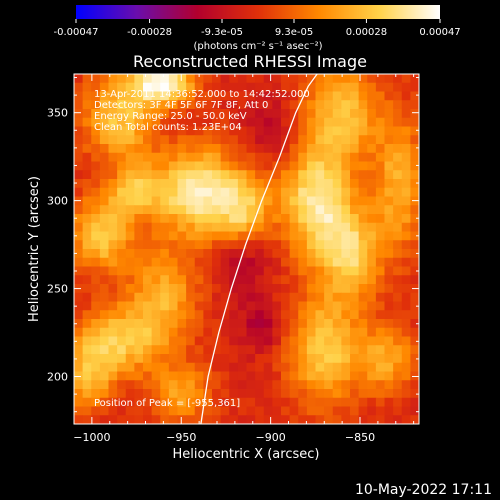  Describe the element at coordinates (423, 490) in the screenshot. I see `footer-timestamp: 10-May-2022 17:11` at that location.